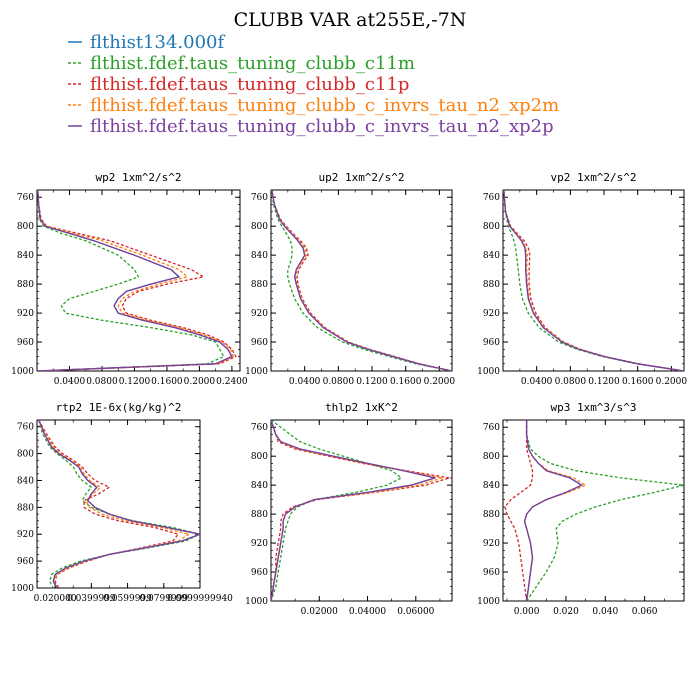 Image resolution: width=700 pixels, height=700 pixels. What do you see at coordinates (593, 407) in the screenshot?
I see `panel-title: wp3 1xm^3/s^3` at bounding box center [593, 407].